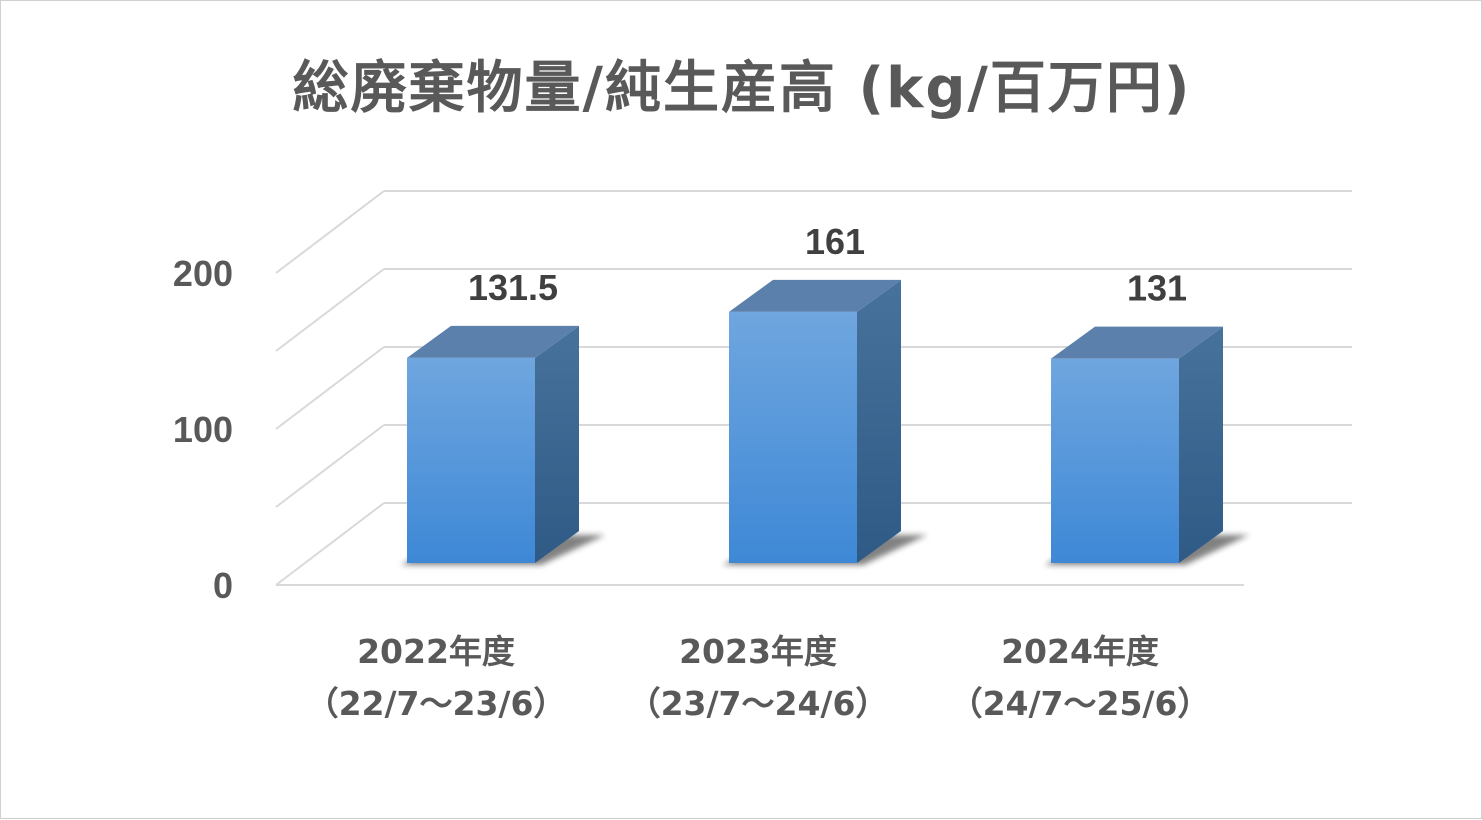  I want to click on x-tick-label: 2023年度, so click(758, 651).